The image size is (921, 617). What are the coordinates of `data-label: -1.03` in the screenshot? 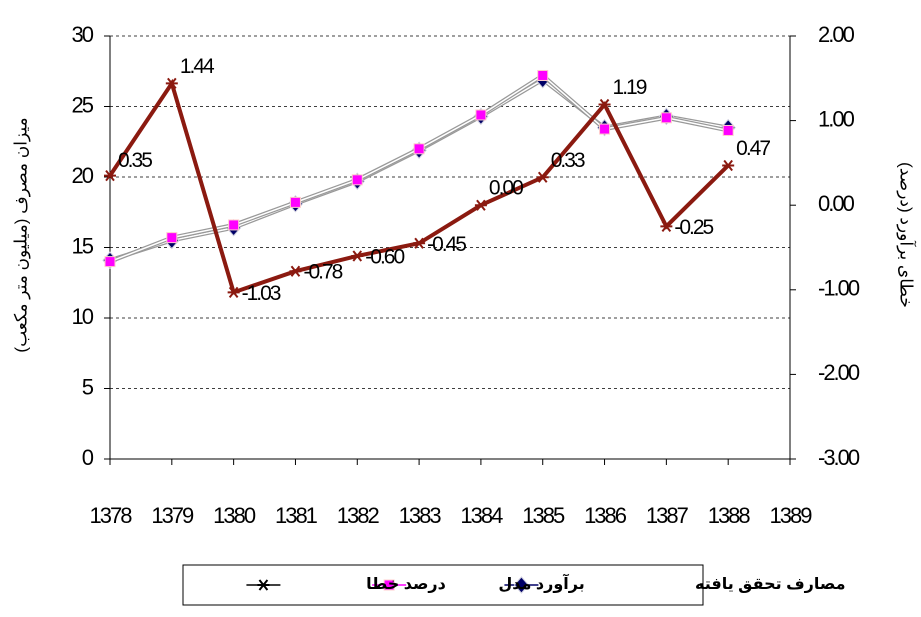 It's located at (261, 293).